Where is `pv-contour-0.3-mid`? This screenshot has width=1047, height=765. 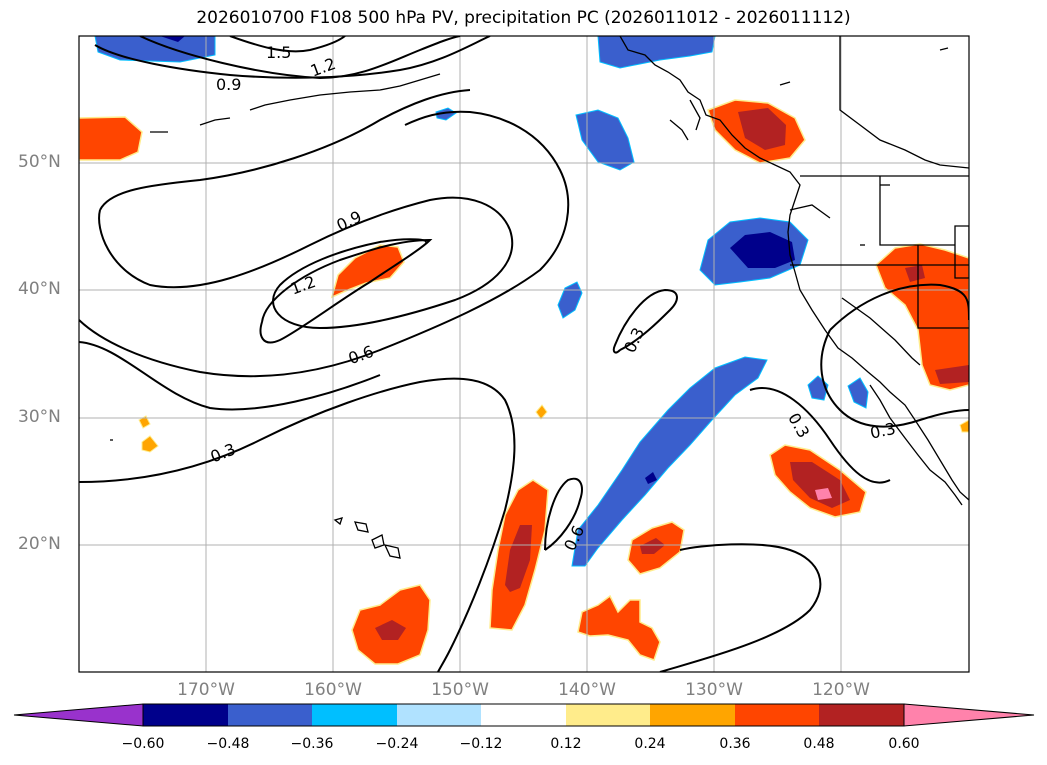
pv-contour-0.3-mid is located at coordinates (645, 321).